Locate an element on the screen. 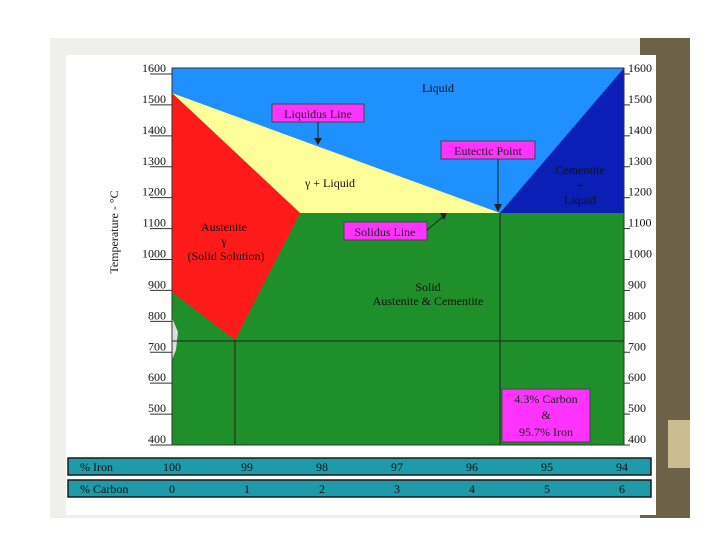 This screenshot has height=540, width=720. right-tick-label: 1200 is located at coordinates (640, 192).